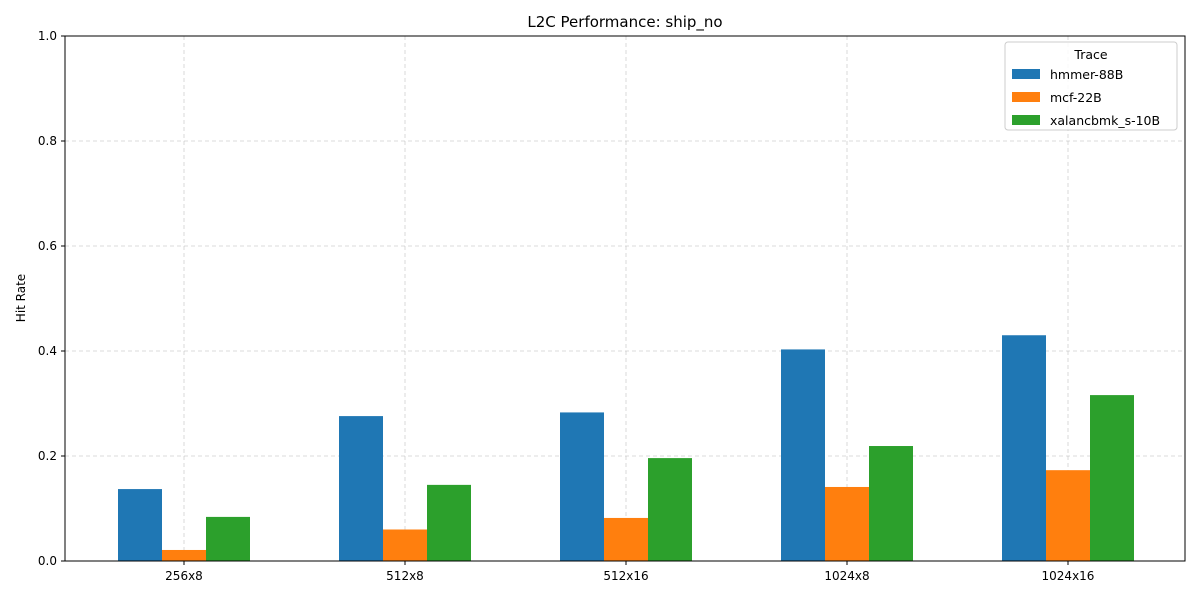 This screenshot has width=1200, height=600. I want to click on y-tick-label: 0.2, so click(47, 456).